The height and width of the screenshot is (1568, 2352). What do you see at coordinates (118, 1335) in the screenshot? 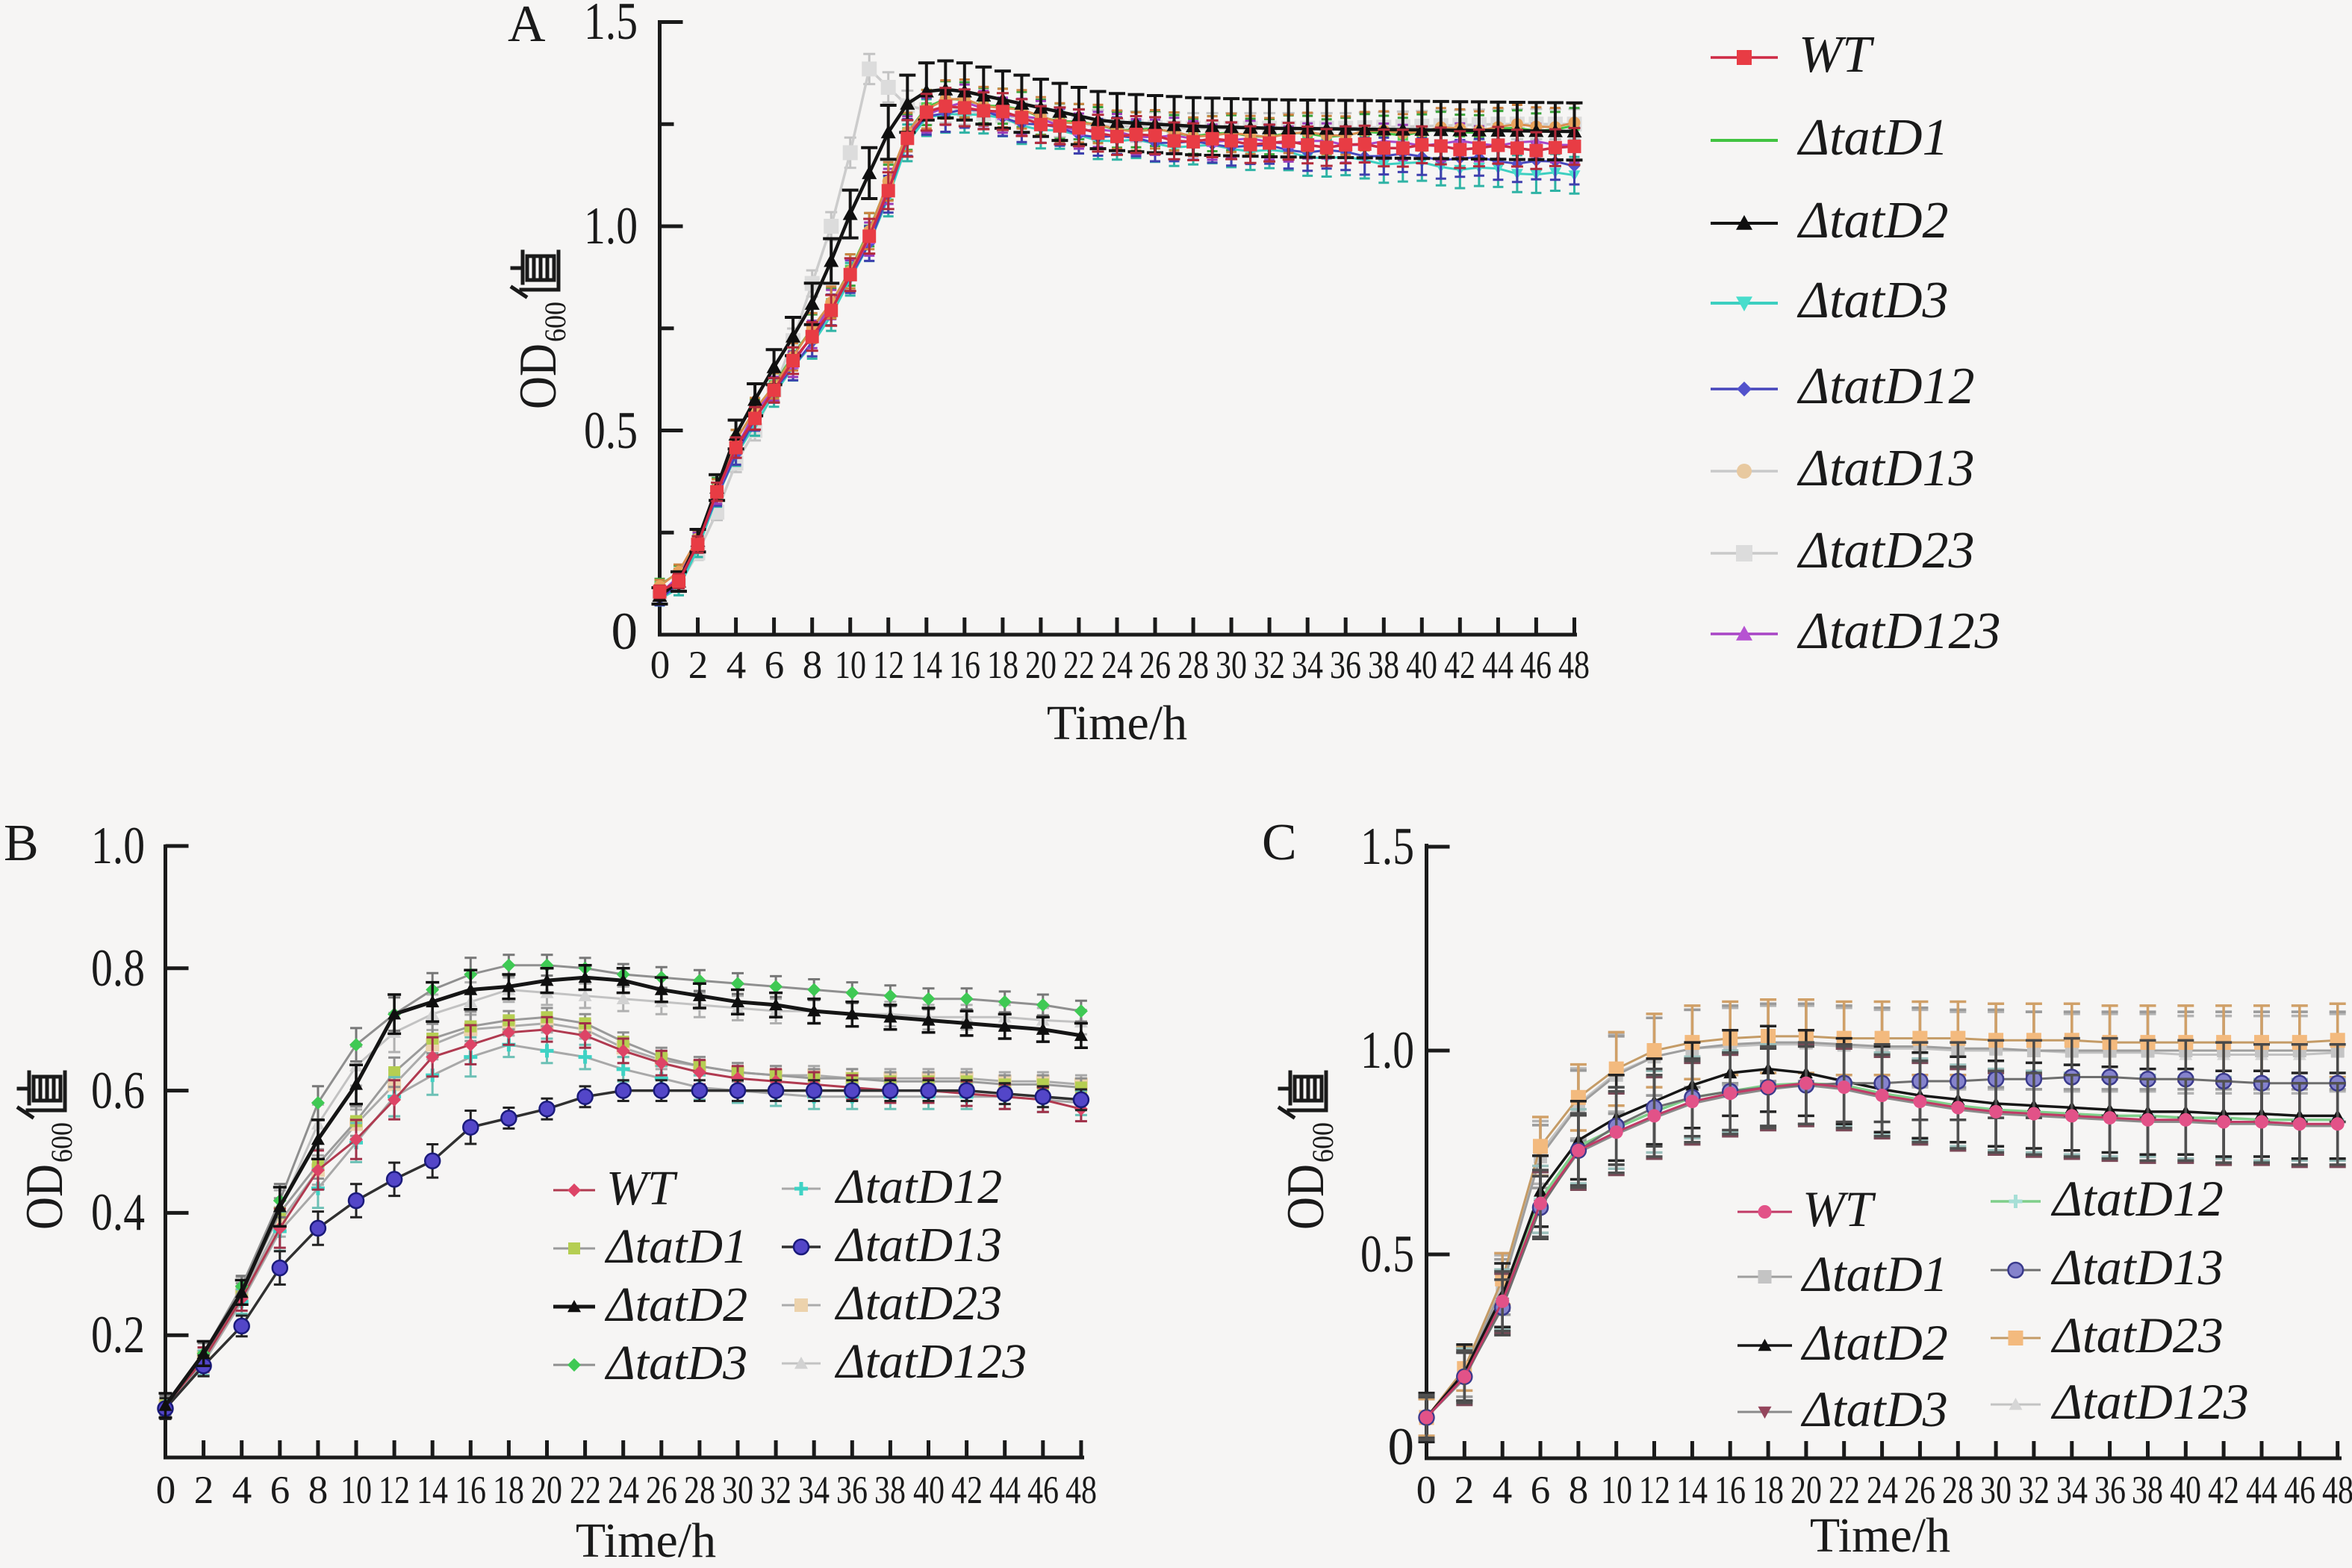
I see `svg-text: 0.2` at bounding box center [118, 1335].